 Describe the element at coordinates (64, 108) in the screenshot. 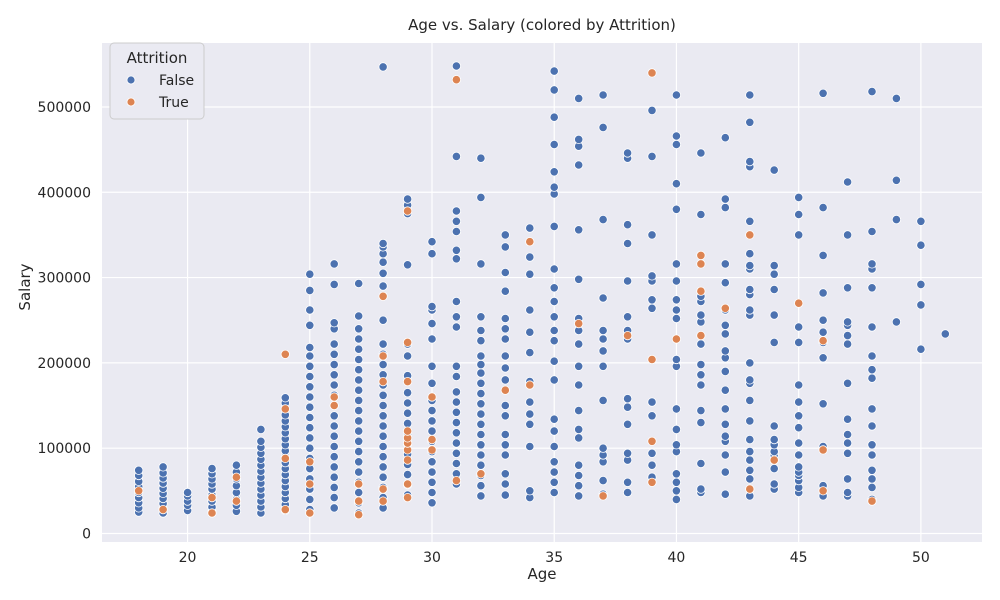

I see `y-tick-label: 500000` at that location.